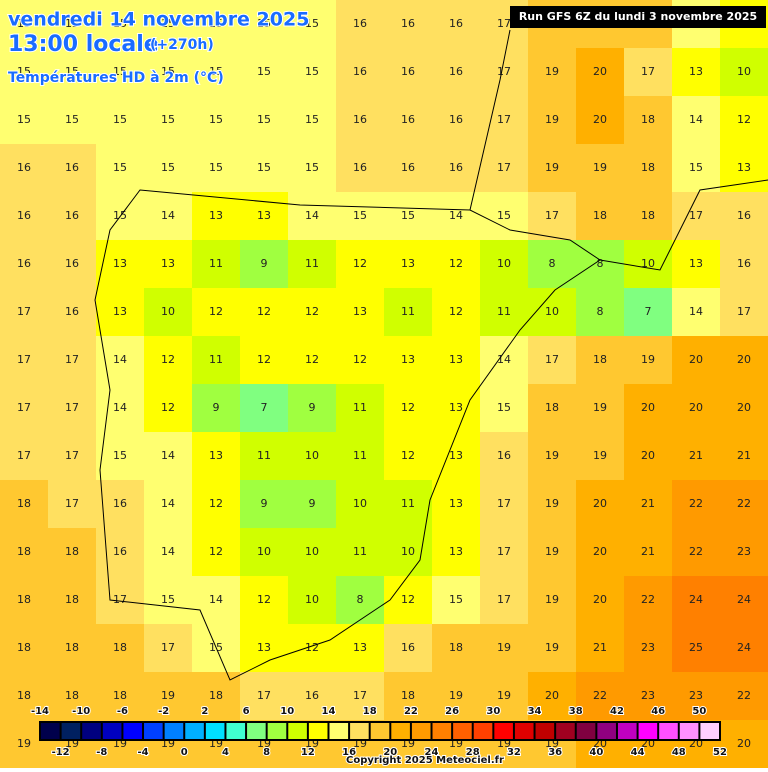  I want to click on scale-label: 46, so click(658, 711).